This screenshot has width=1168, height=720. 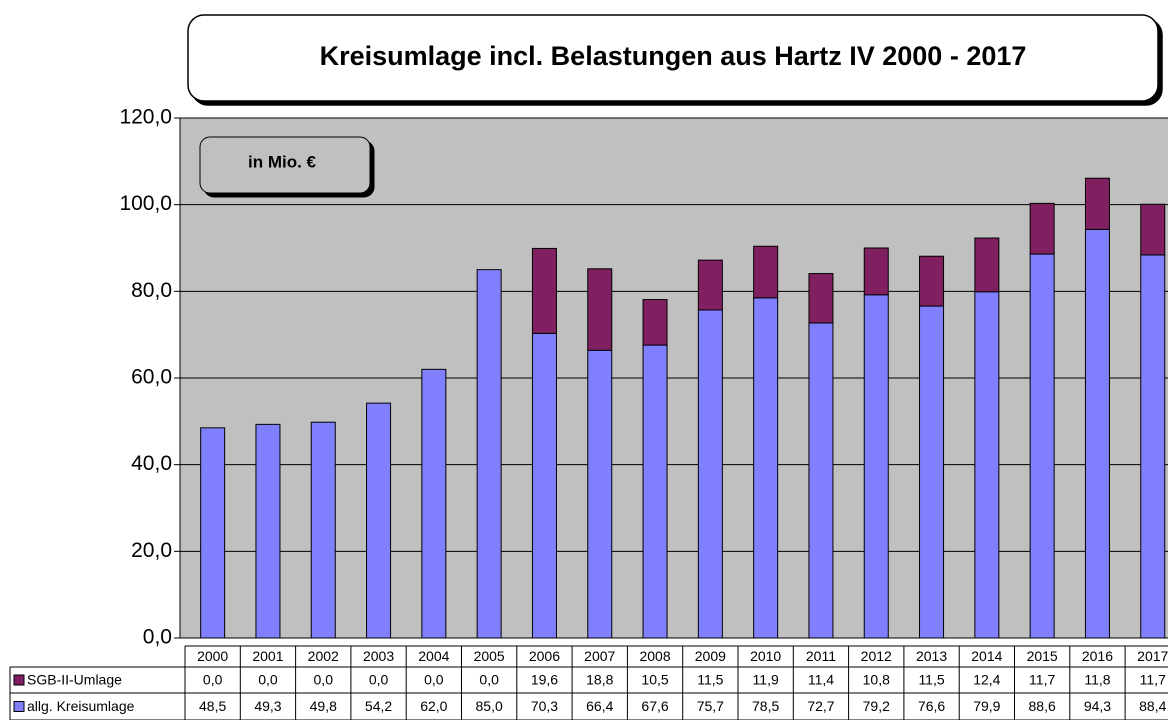 I want to click on data-label: 66,4, so click(x=599, y=706).